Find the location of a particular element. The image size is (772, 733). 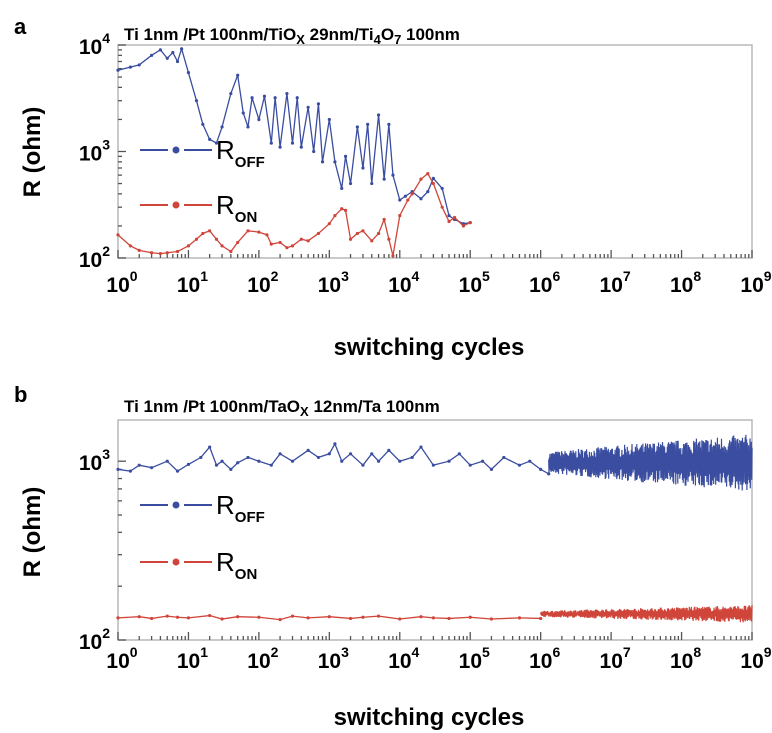

title-part: 7 is located at coordinates (397, 39).